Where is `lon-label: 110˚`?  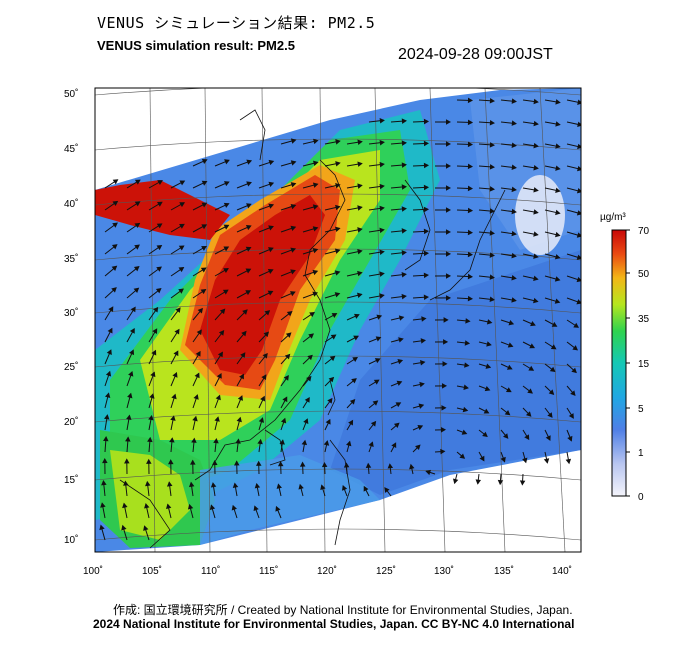
lon-label: 110˚ is located at coordinates (210, 571).